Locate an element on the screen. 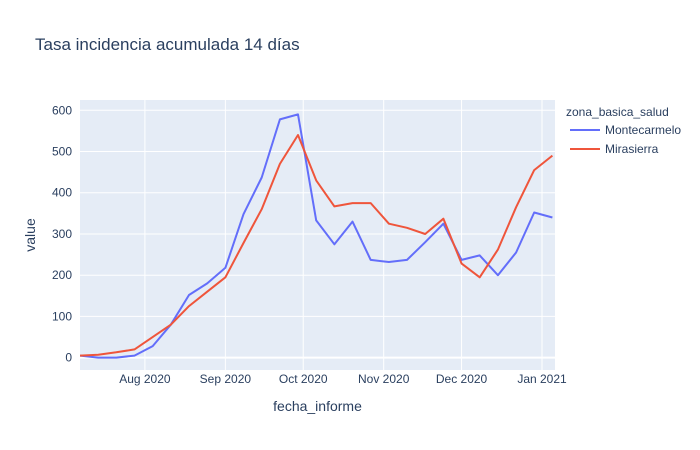 The image size is (700, 450). x-tick-label: Aug 2020 is located at coordinates (145, 379).